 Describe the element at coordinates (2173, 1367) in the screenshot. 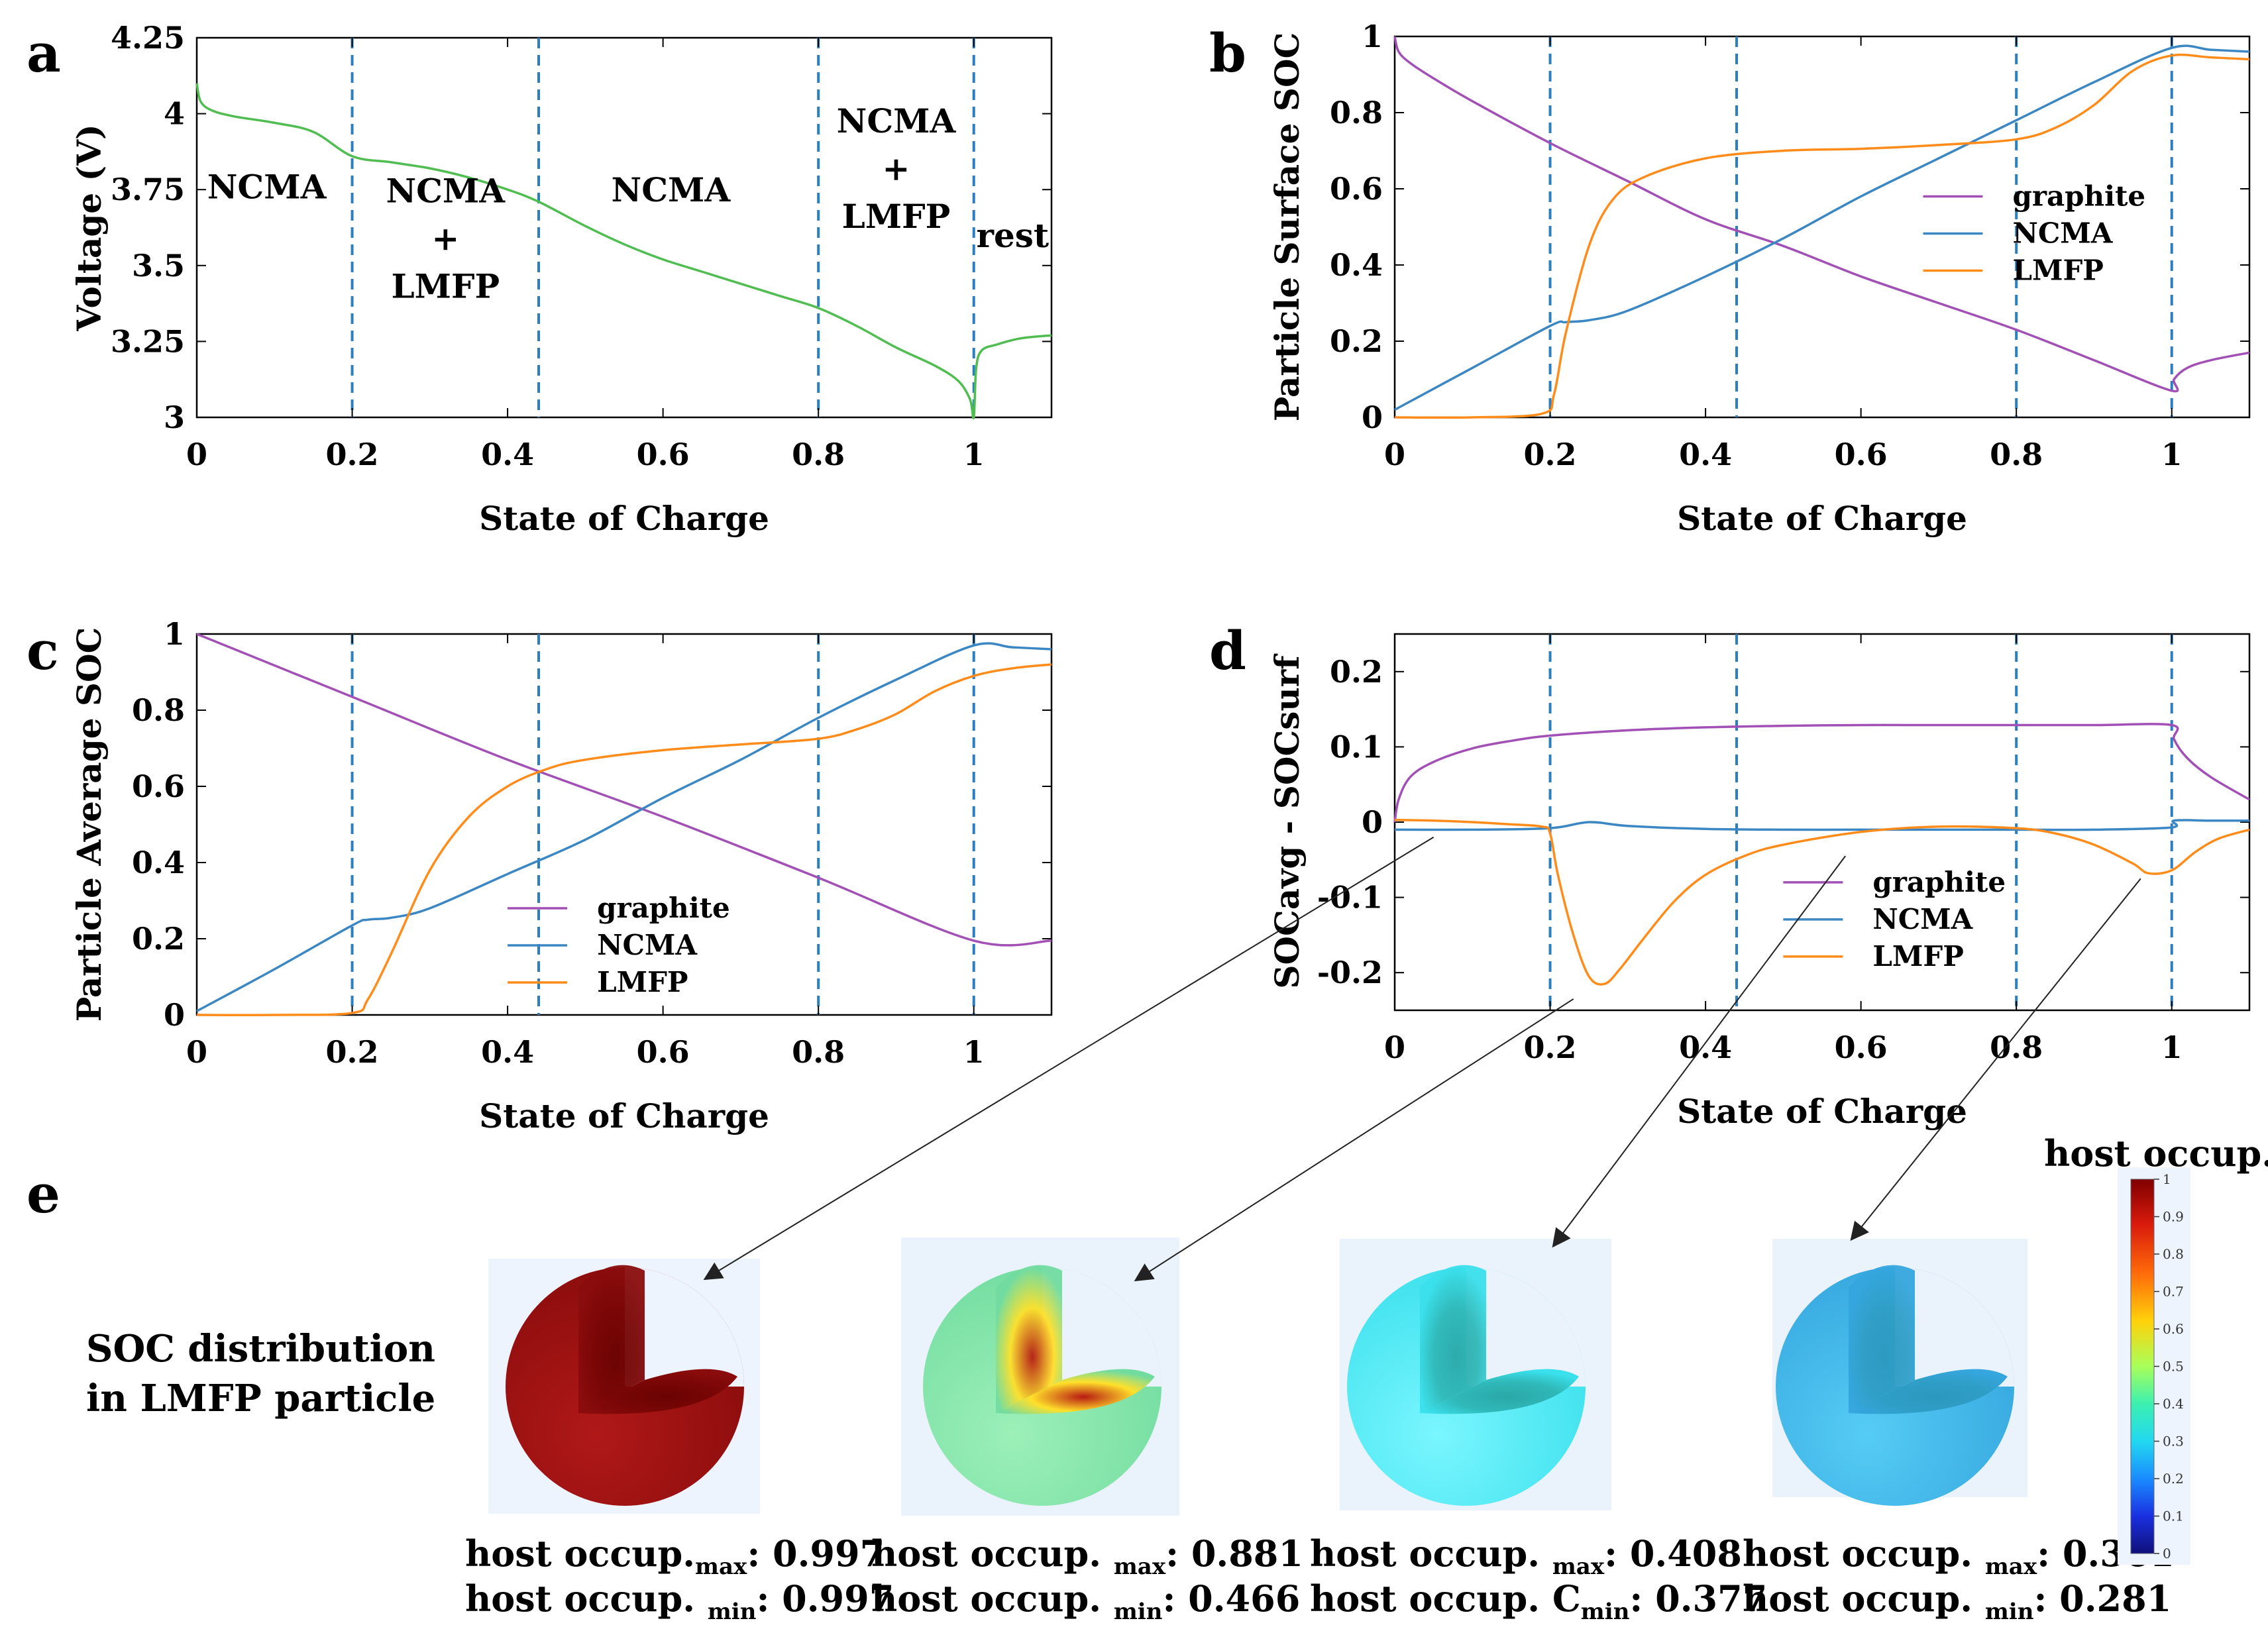

I see `colorbar-tick-label: 0.5` at that location.